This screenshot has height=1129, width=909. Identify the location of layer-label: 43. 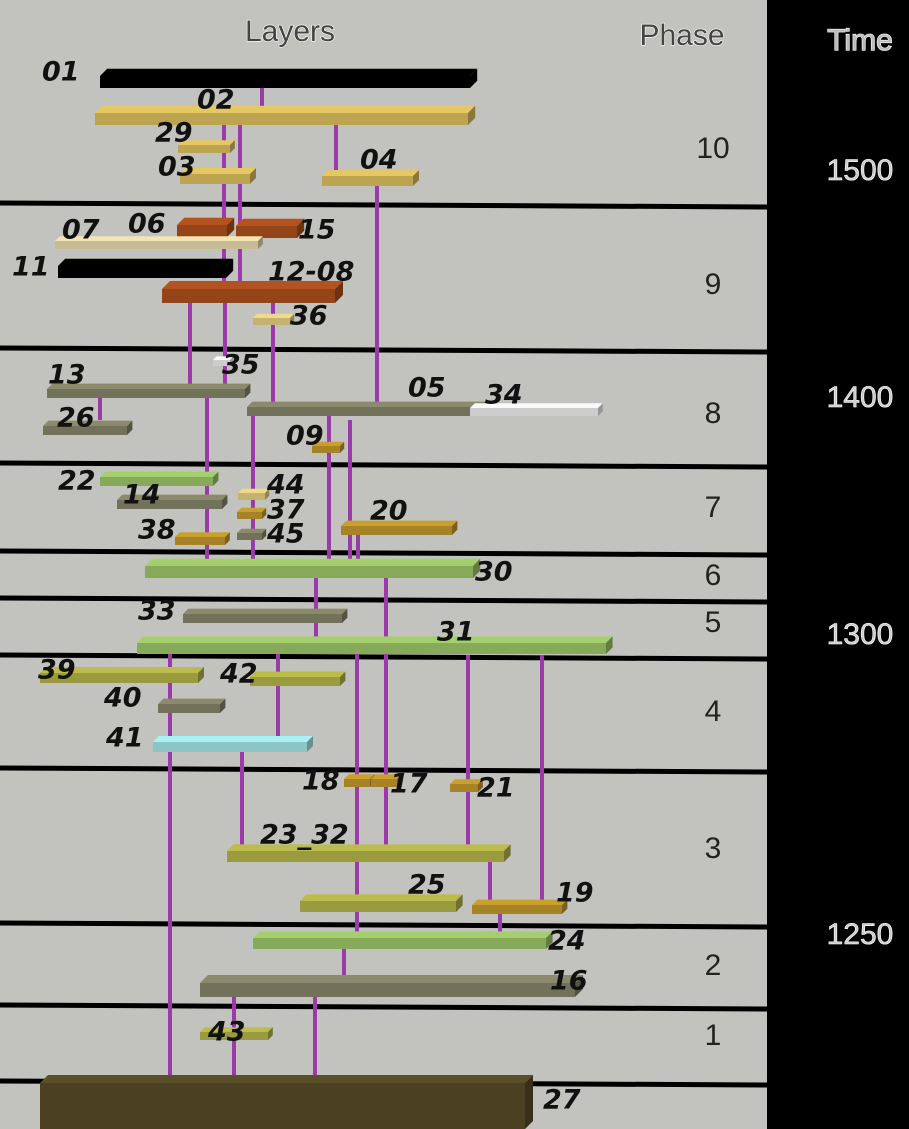
(226, 1032).